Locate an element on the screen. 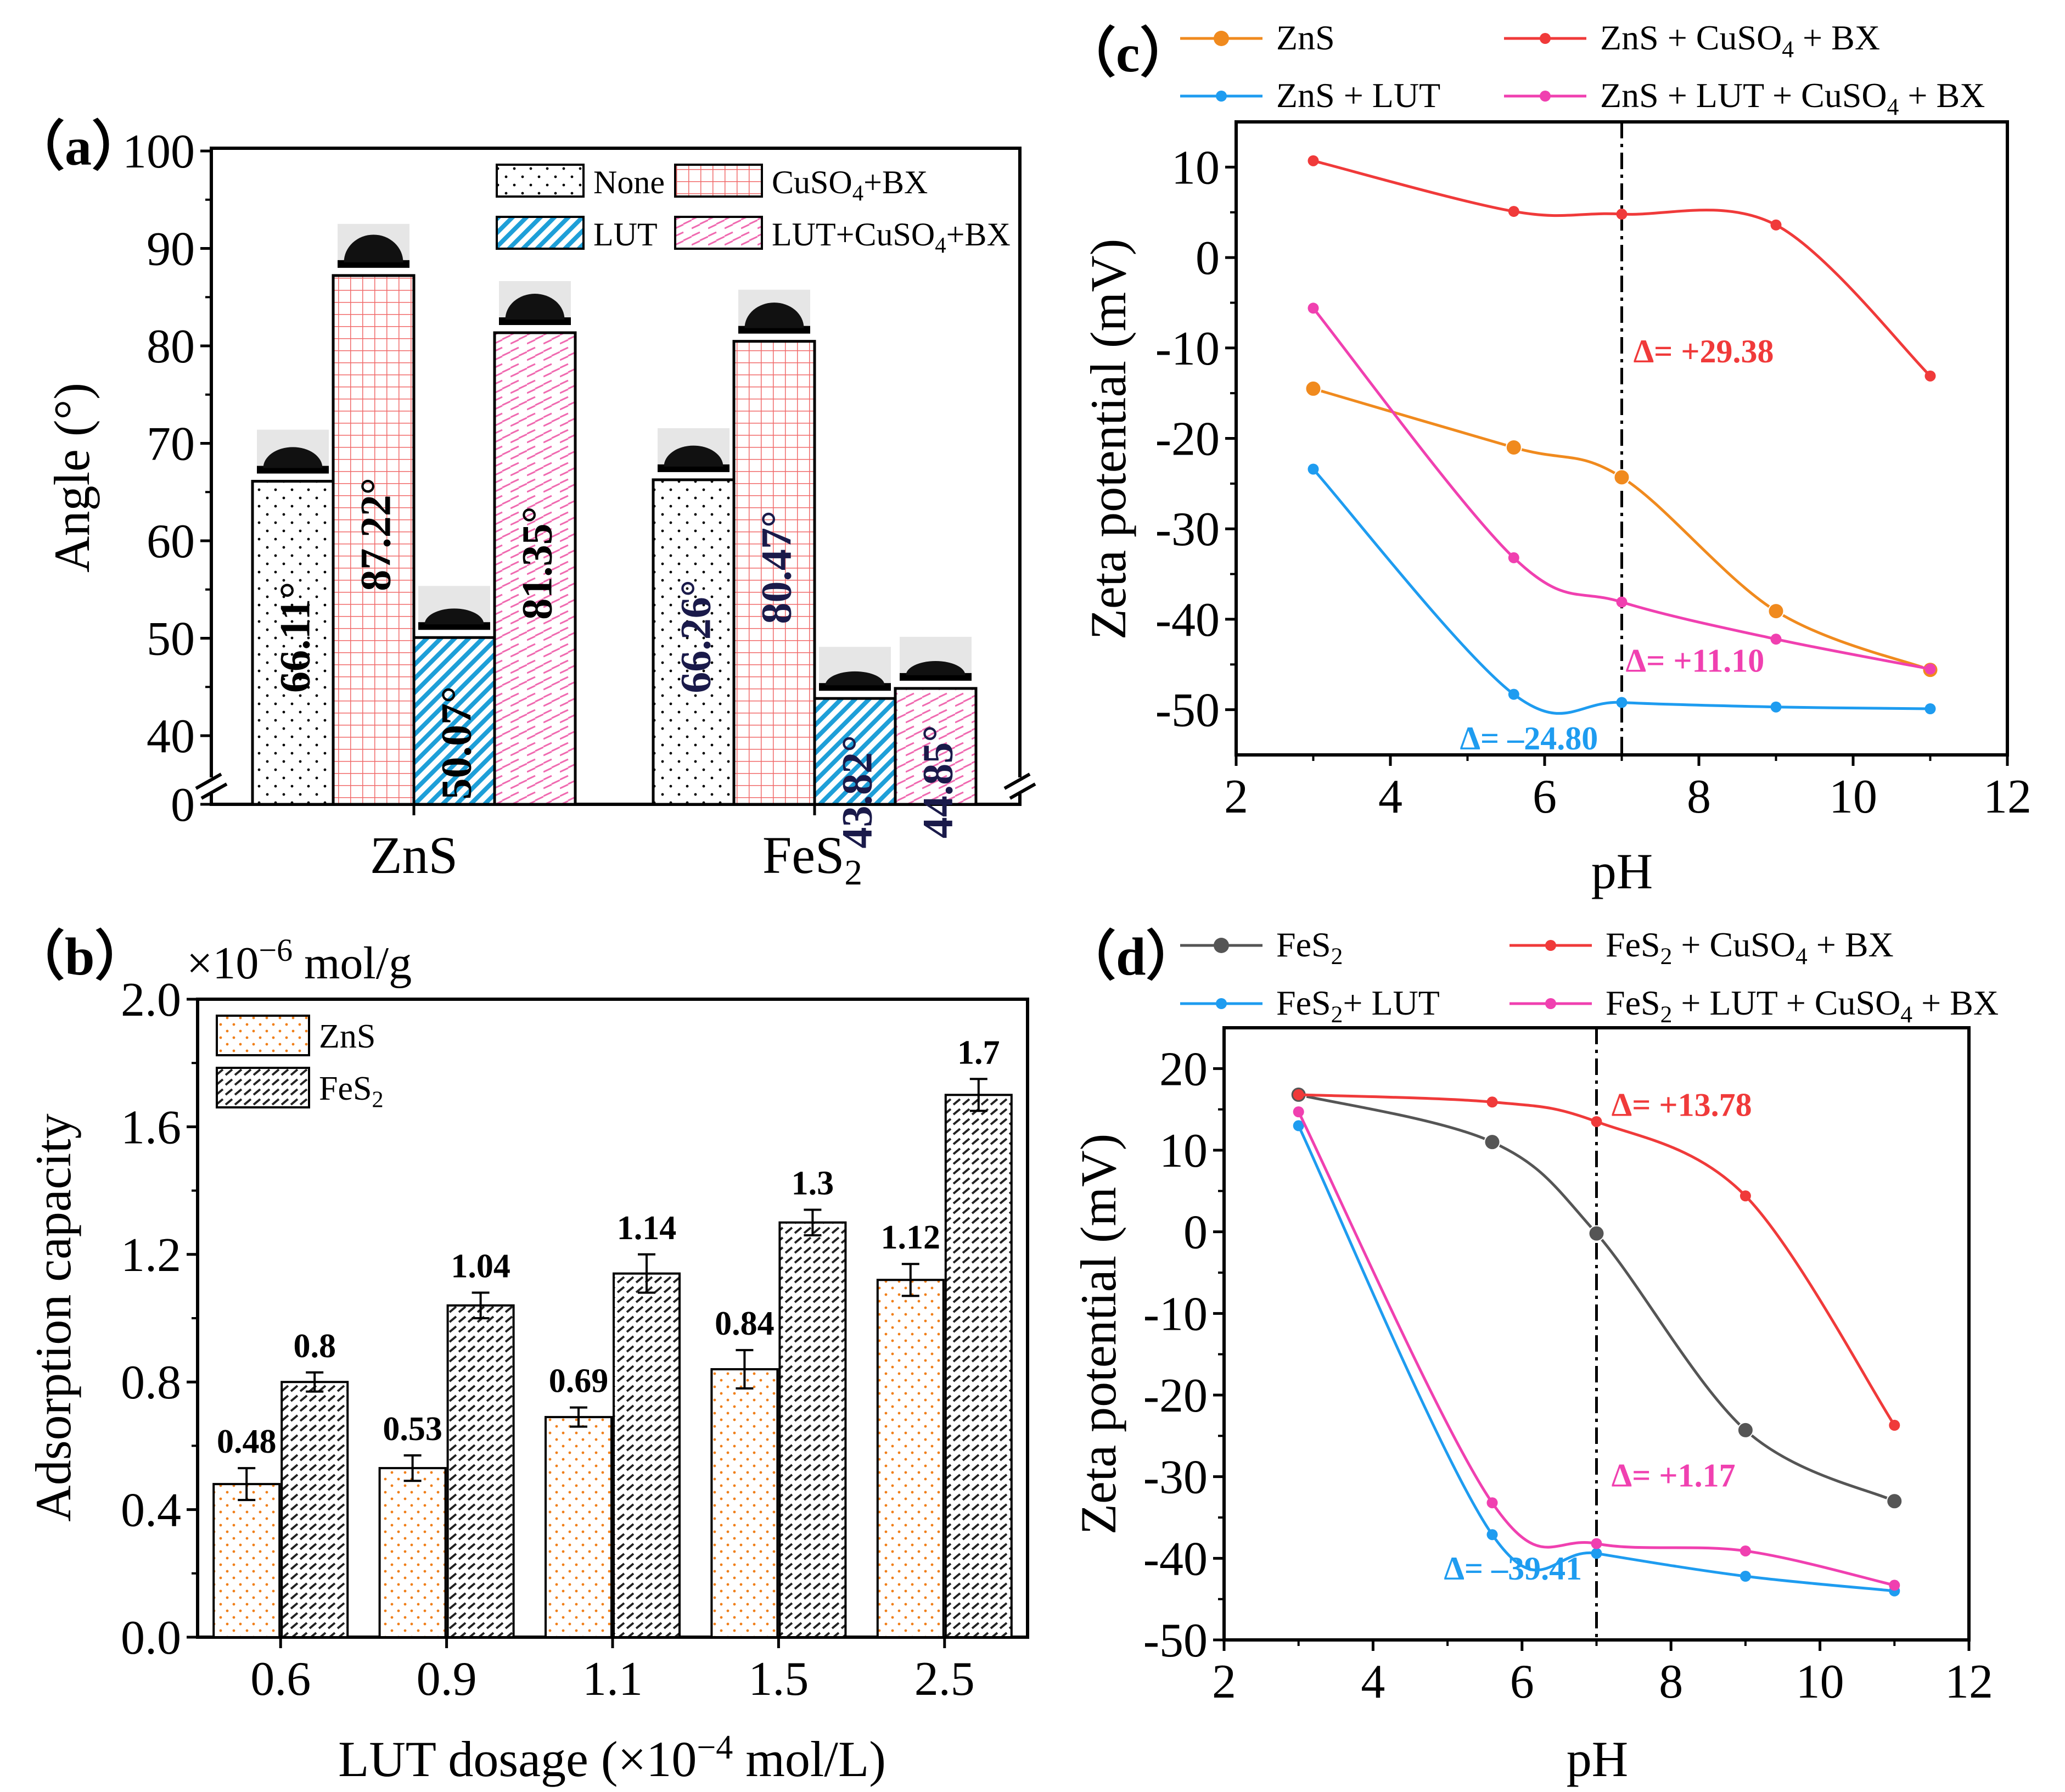 This screenshot has height=1792, width=2065. bar-value-label: 66.26° is located at coordinates (696, 637).